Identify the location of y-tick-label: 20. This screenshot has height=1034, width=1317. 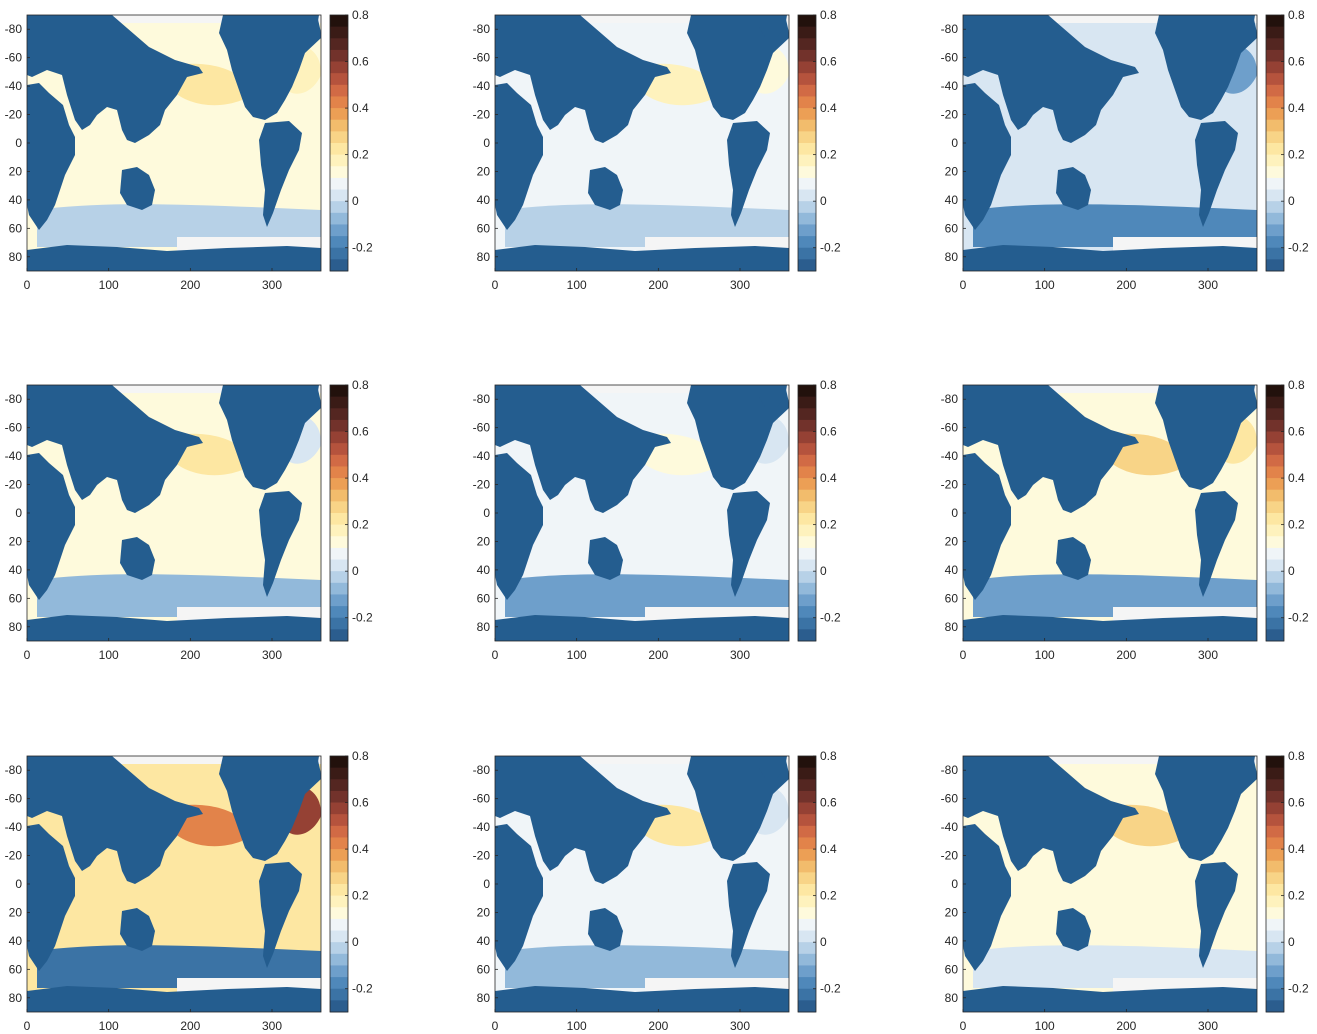
(16, 171).